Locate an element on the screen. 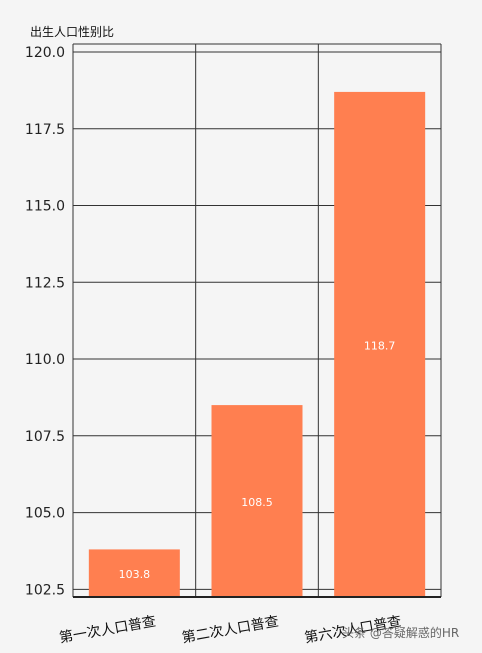 The image size is (482, 653). x-category-label: 第一次人口普查 is located at coordinates (107, 630).